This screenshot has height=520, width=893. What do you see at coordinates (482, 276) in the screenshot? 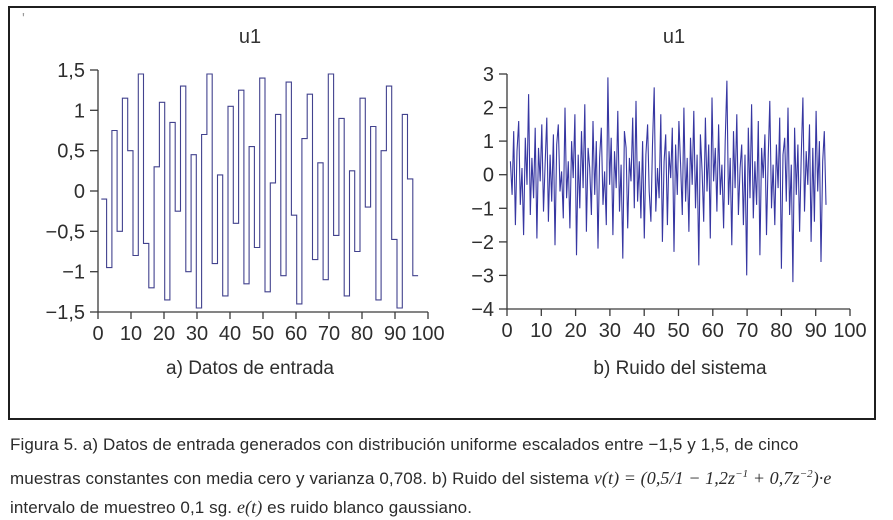
I see `svg-text: −3` at bounding box center [482, 276].